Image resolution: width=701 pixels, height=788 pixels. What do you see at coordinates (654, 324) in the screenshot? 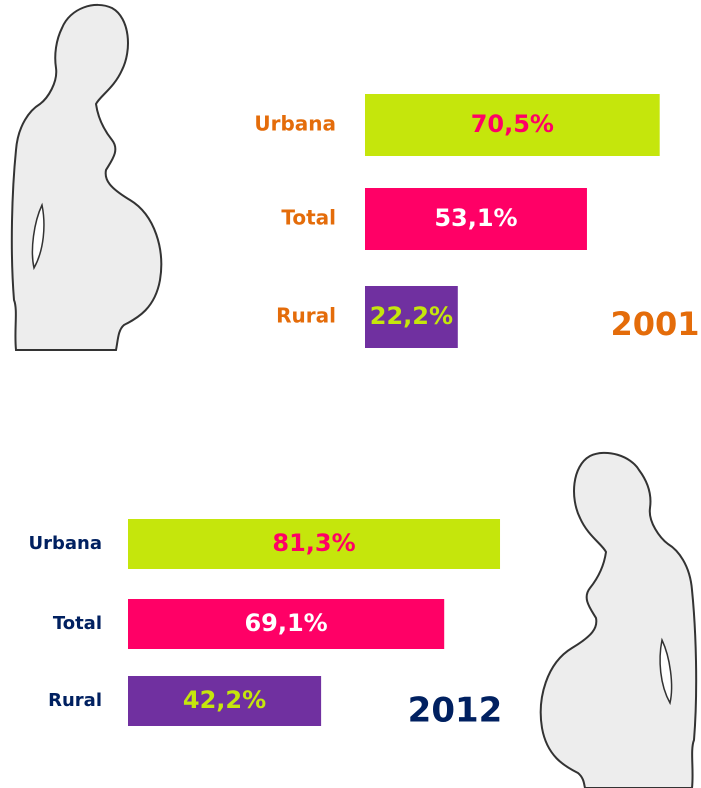
I see `chart-title: 2001` at bounding box center [654, 324].